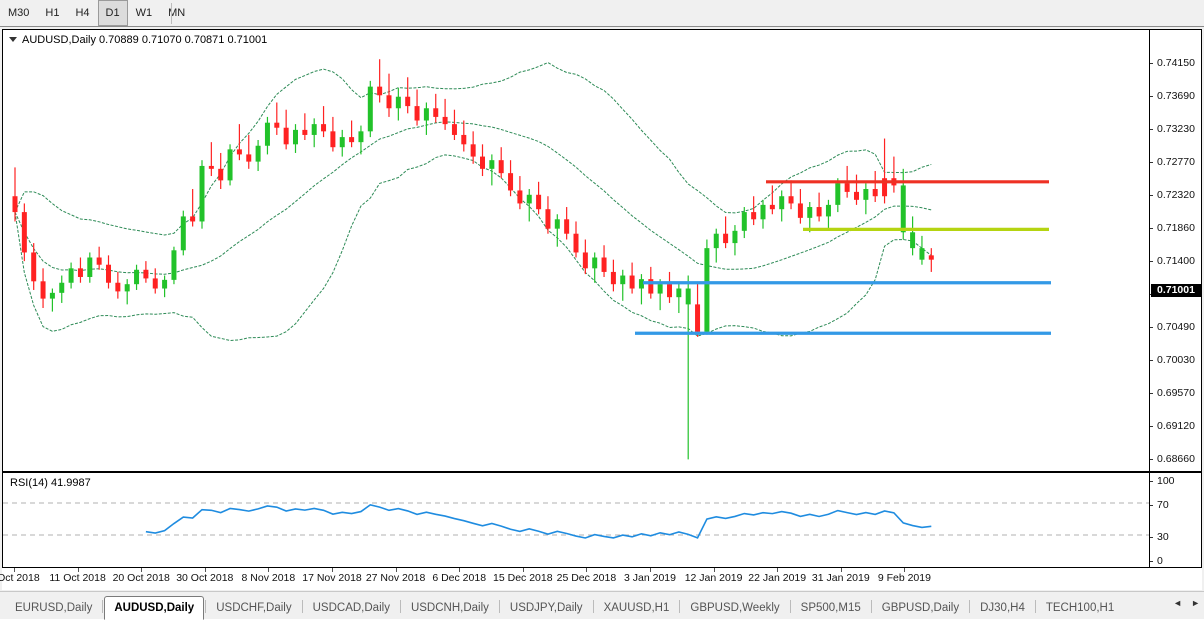  Describe the element at coordinates (904, 578) in the screenshot. I see `date-label: 9 Feb 2019` at that location.